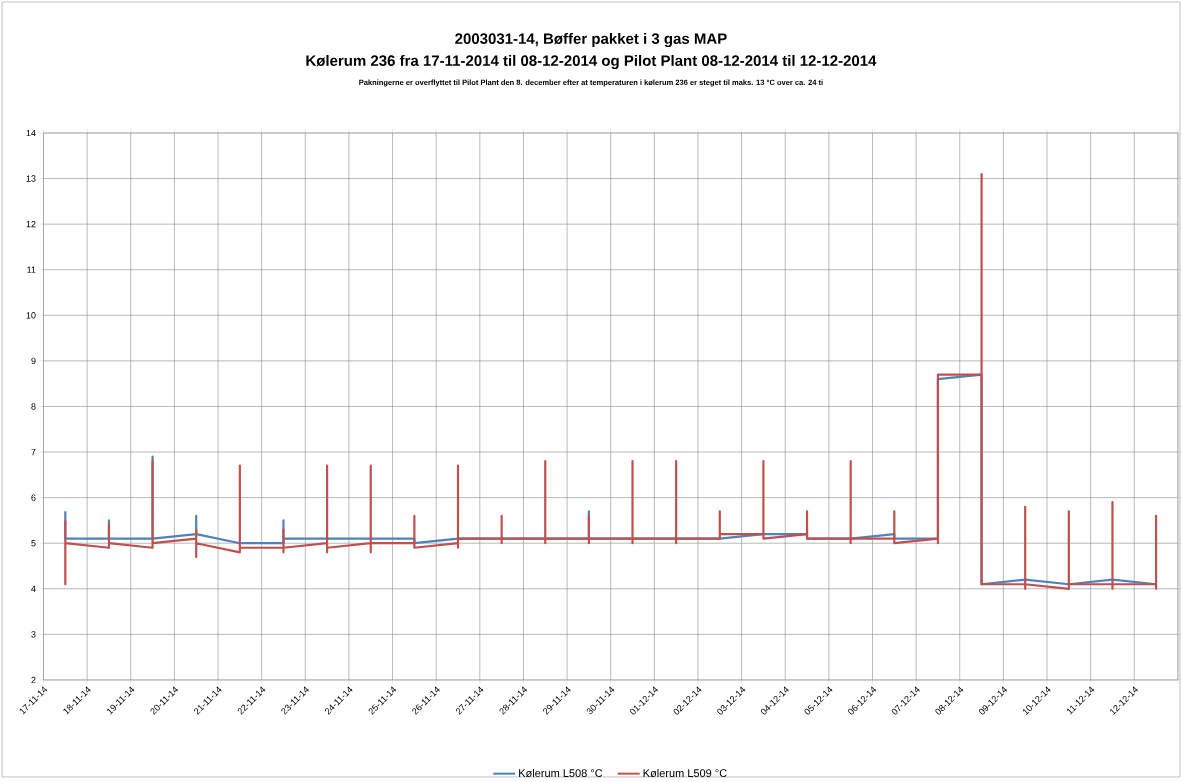 The width and height of the screenshot is (1182, 782). Describe the element at coordinates (33, 588) in the screenshot. I see `y-tick-label: 4` at that location.